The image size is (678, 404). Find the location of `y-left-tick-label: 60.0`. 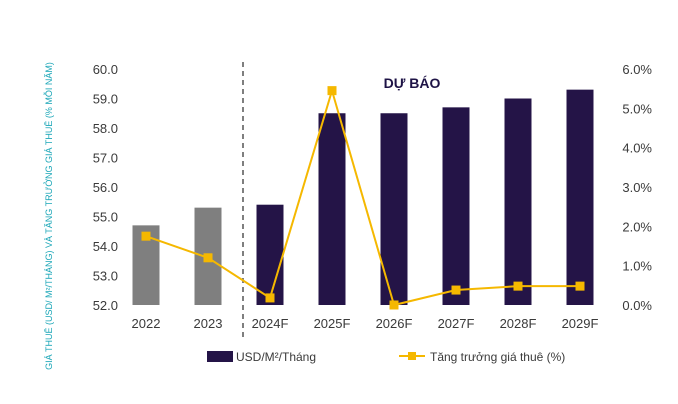

y-left-tick-label: 60.0 is located at coordinates (105, 69).